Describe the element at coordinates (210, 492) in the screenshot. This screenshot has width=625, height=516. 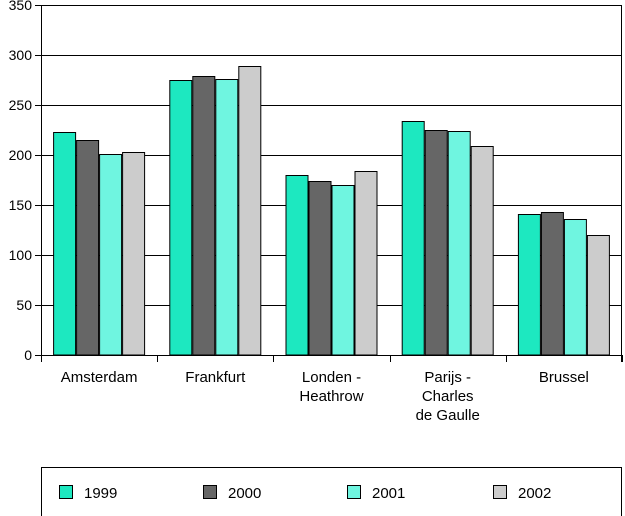
I see `legend-swatch-2000` at that location.